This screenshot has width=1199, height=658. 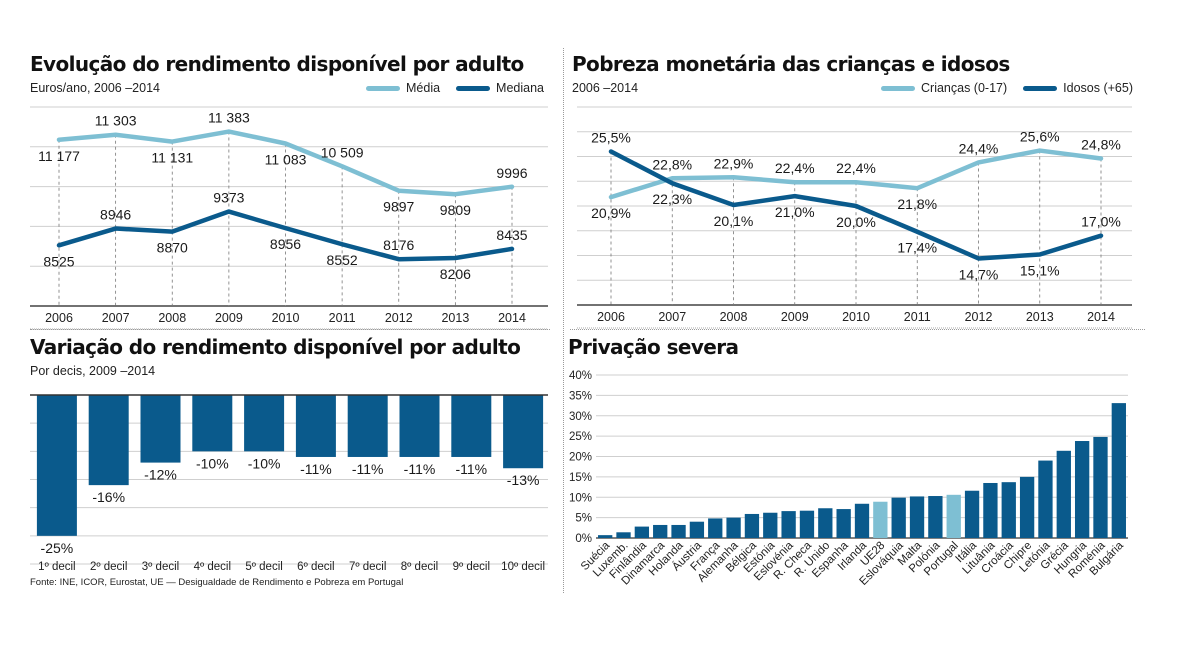 What do you see at coordinates (979, 317) in the screenshot?
I see `x-tick-label: 2012` at bounding box center [979, 317].